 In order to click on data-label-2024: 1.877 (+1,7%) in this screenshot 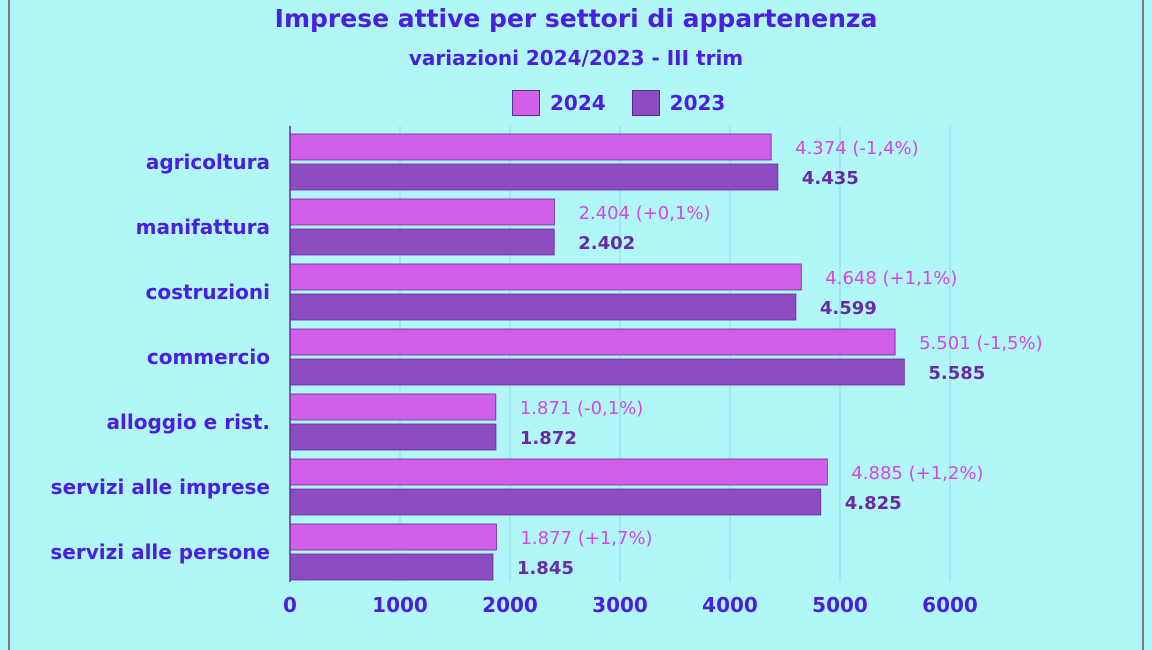, I will do `click(586, 538)`.